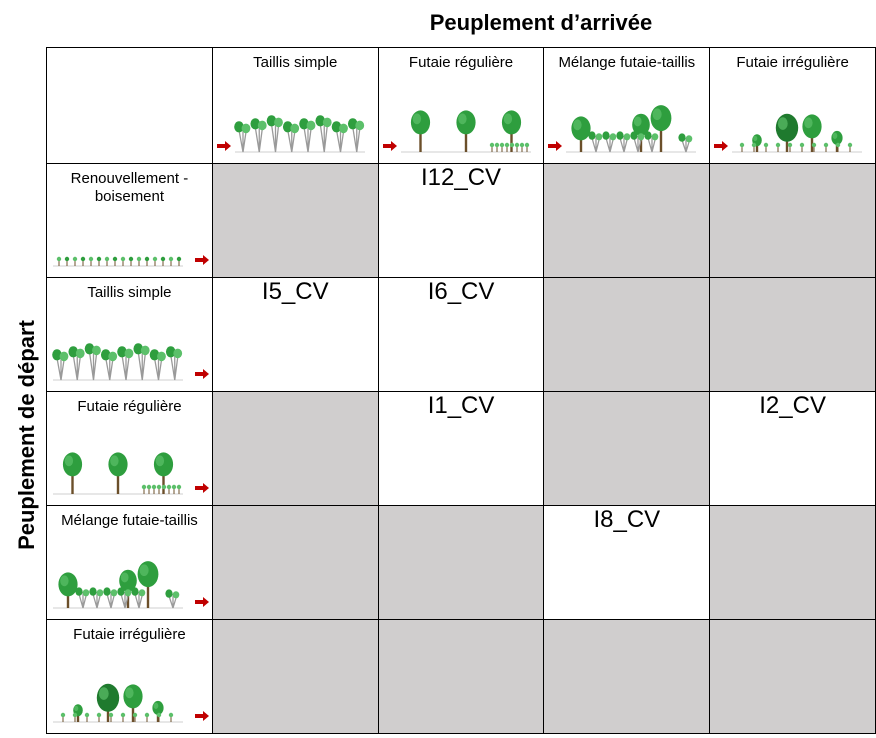 This screenshot has height=738, width=876. What do you see at coordinates (792, 448) in the screenshot?
I see `matrix-cell: I2_CV` at bounding box center [792, 448].